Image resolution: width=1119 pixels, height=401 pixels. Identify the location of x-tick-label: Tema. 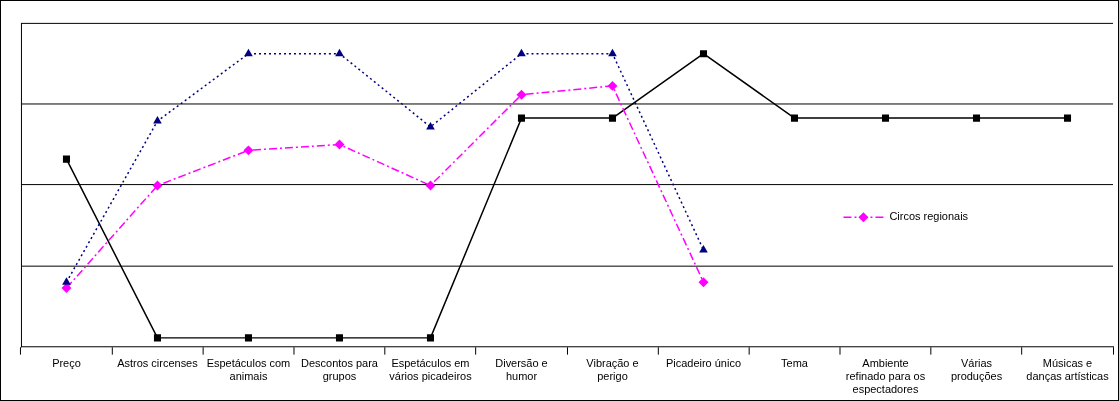
(795, 363).